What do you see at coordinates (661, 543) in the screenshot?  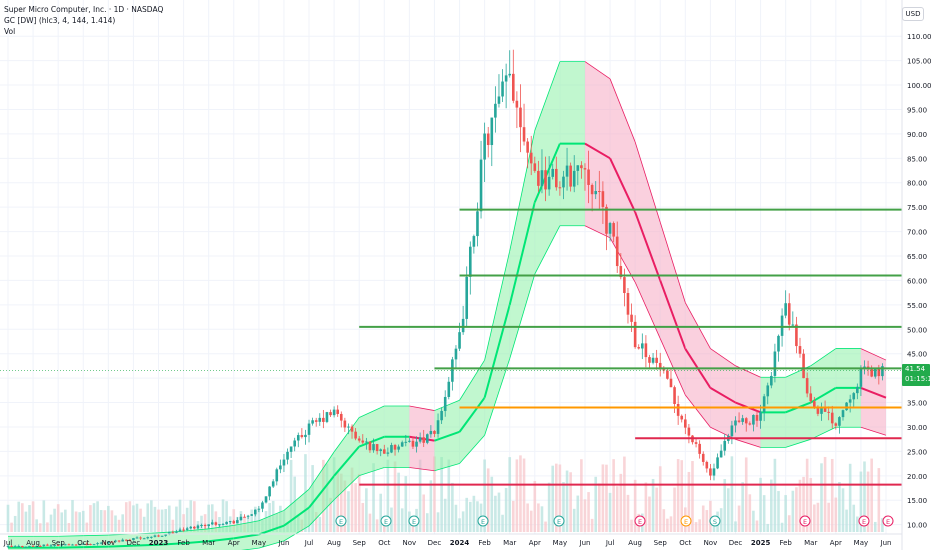 I see `x-tick-label: Sep` at bounding box center [661, 543].